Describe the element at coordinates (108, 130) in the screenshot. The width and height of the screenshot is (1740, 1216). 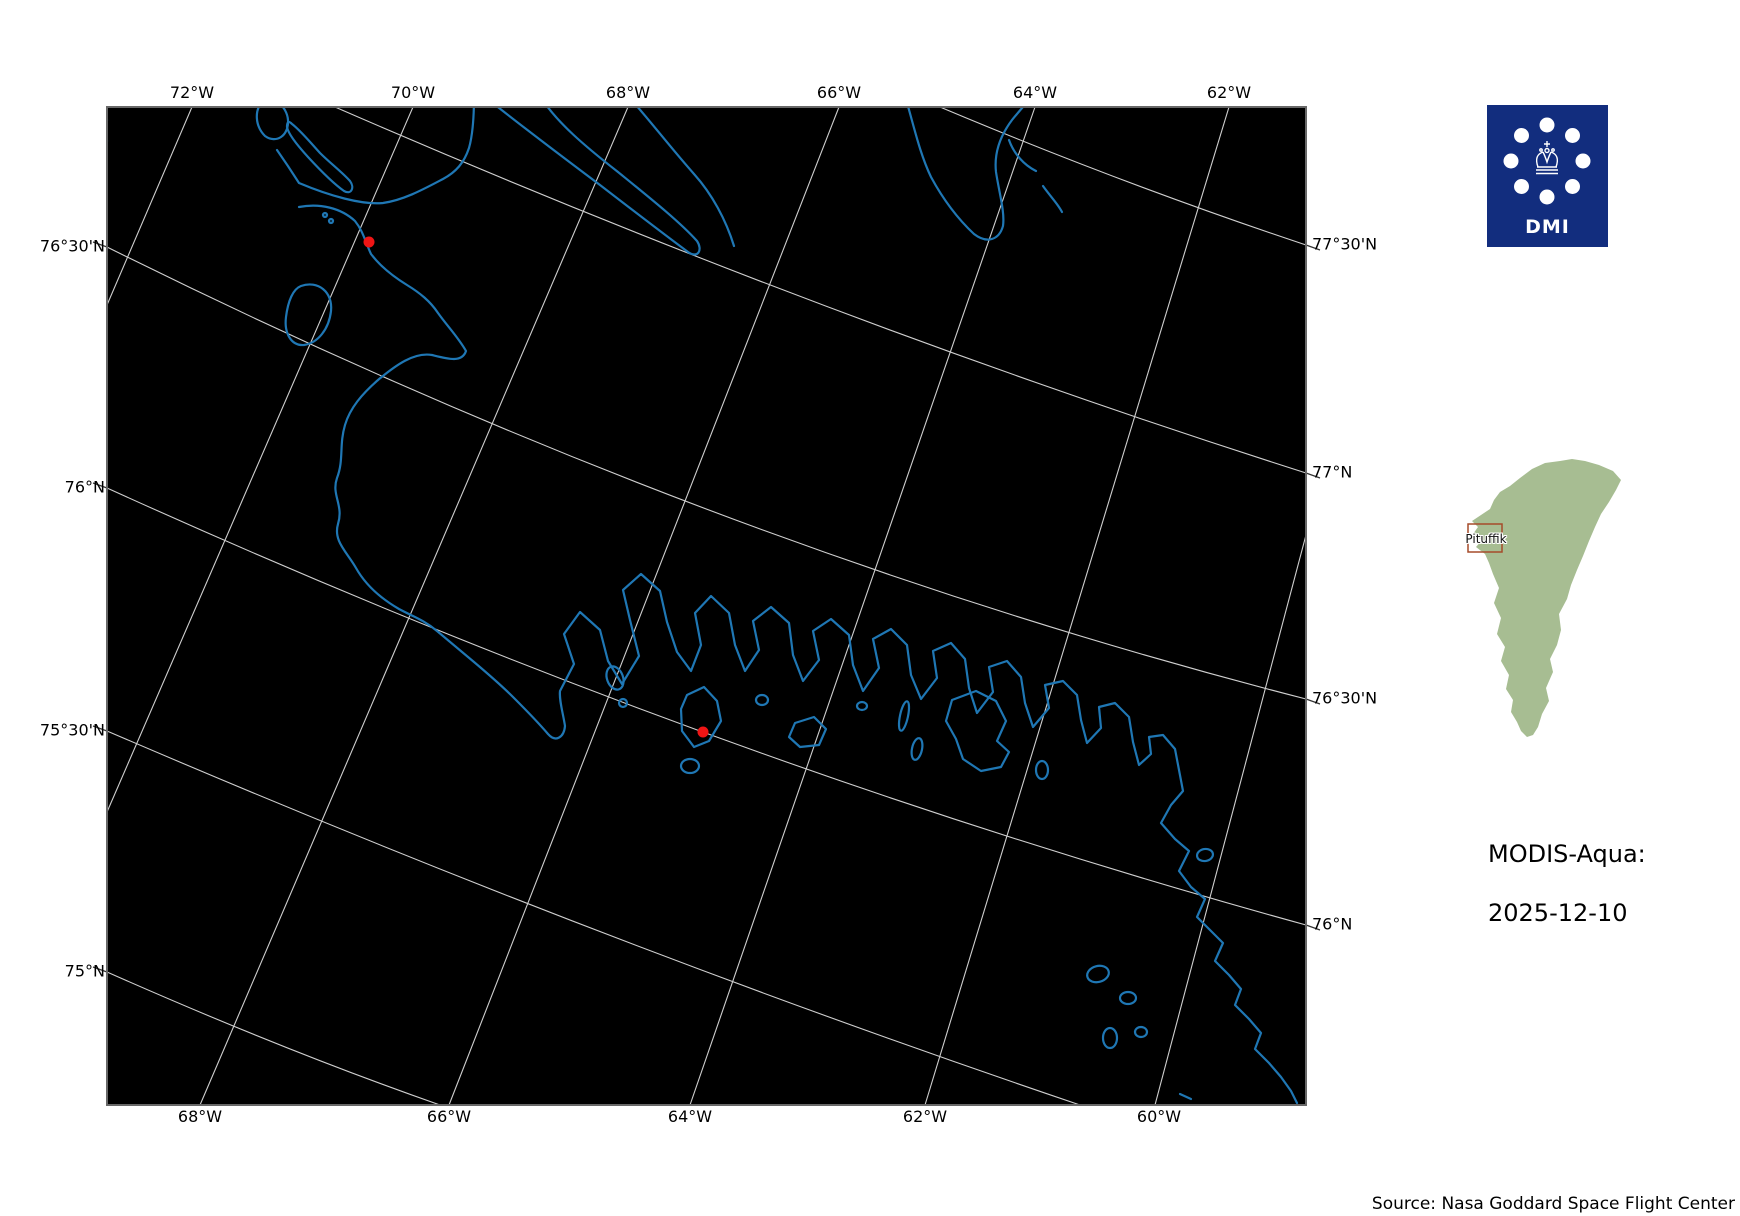
I see `coast-left-edge-islet` at that location.